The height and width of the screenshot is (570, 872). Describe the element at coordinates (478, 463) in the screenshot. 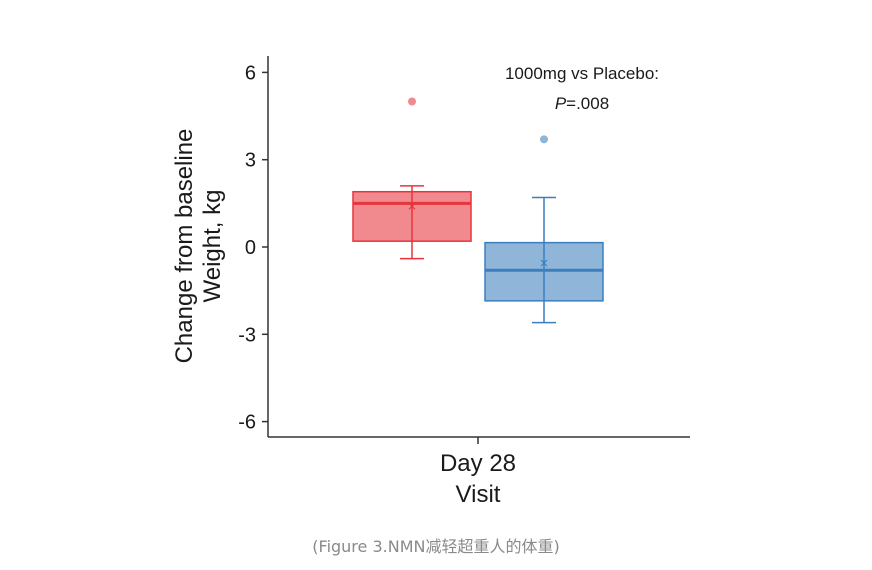

I see `x-tick-label: Day 28` at that location.